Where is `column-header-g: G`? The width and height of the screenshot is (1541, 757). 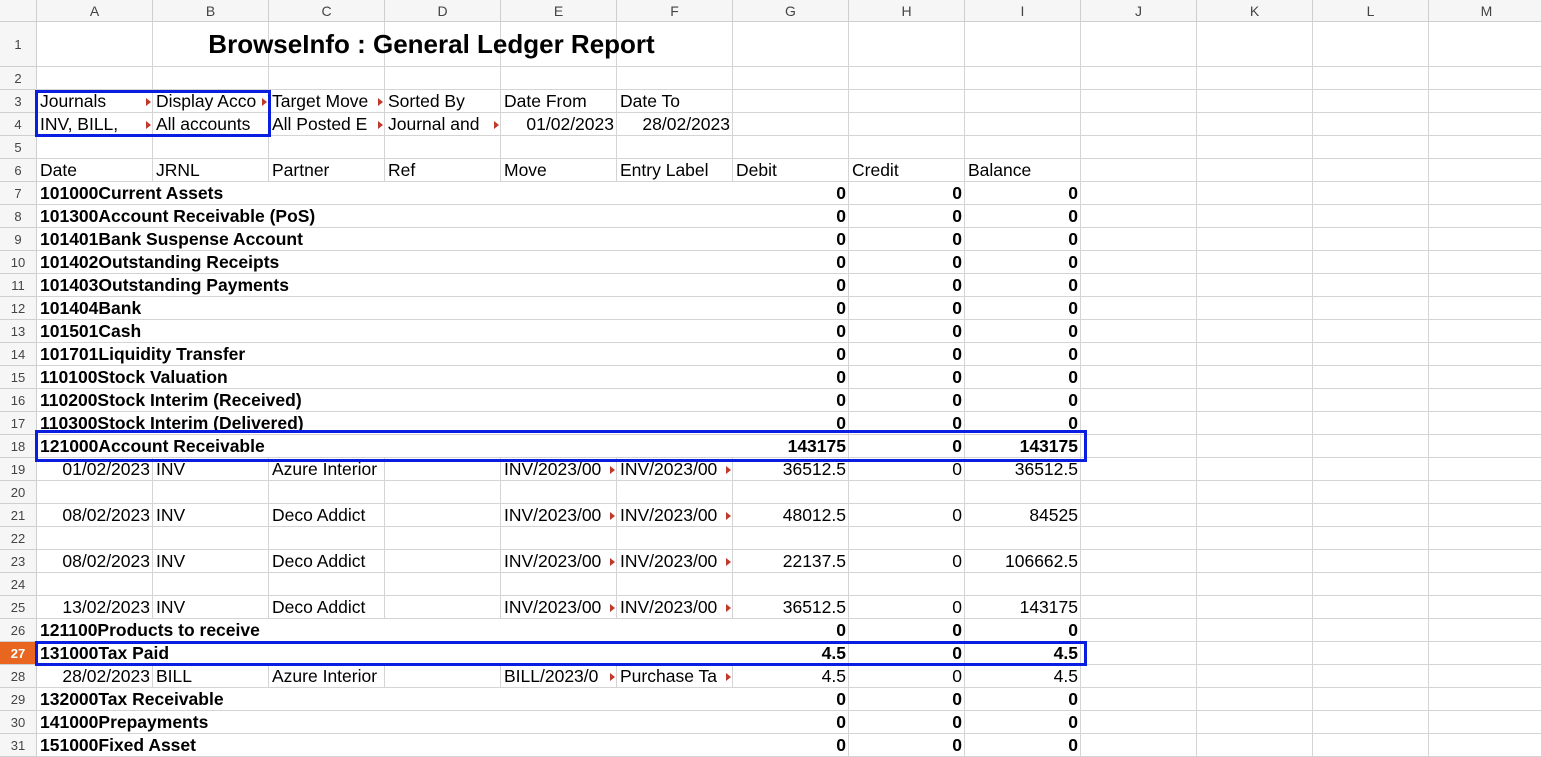 column-header-g: G is located at coordinates (791, 11).